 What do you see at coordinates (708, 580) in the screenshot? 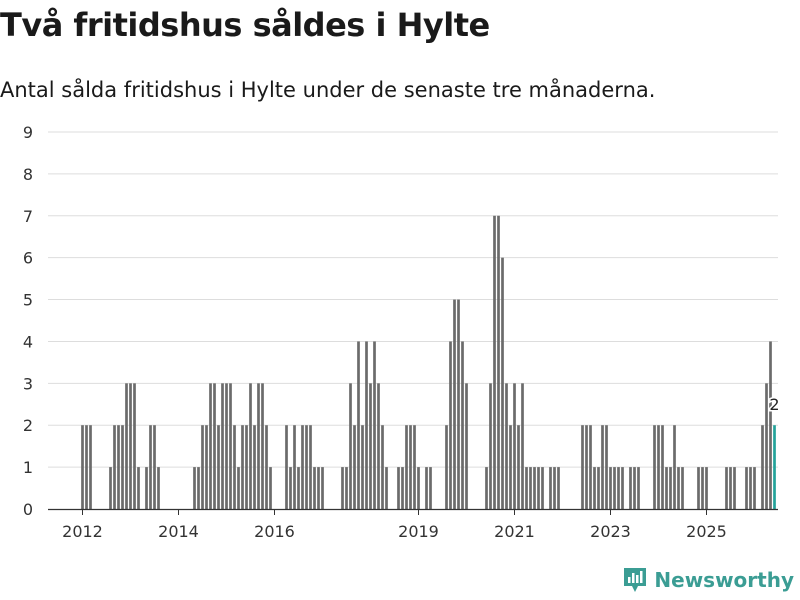
I see `brand-logo: Newsworthy` at bounding box center [708, 580].